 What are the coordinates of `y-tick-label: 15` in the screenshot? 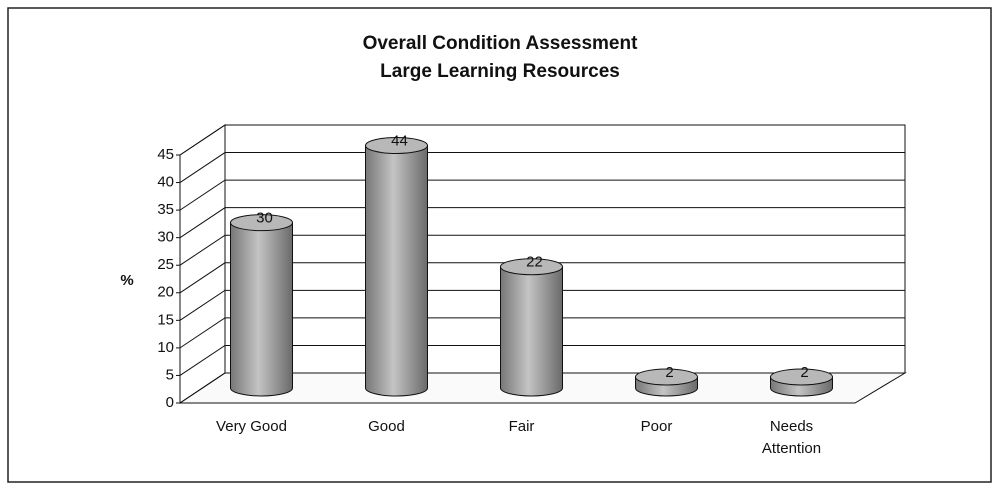 It's located at (165, 319).